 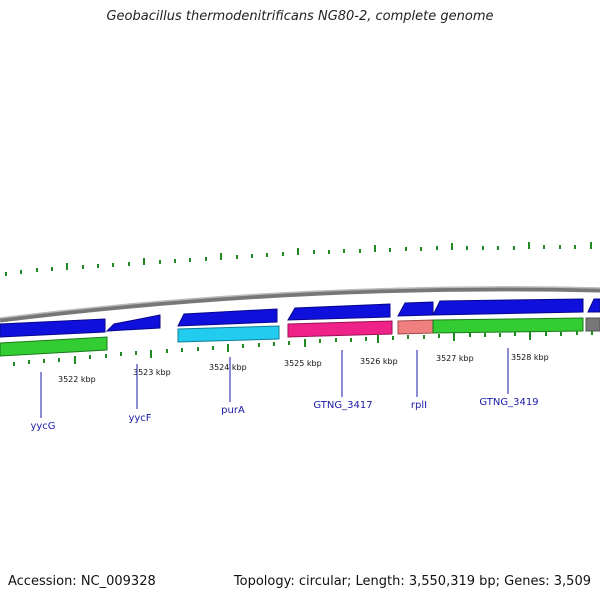 I want to click on scale-label: 3526 kbp, so click(x=379, y=361).